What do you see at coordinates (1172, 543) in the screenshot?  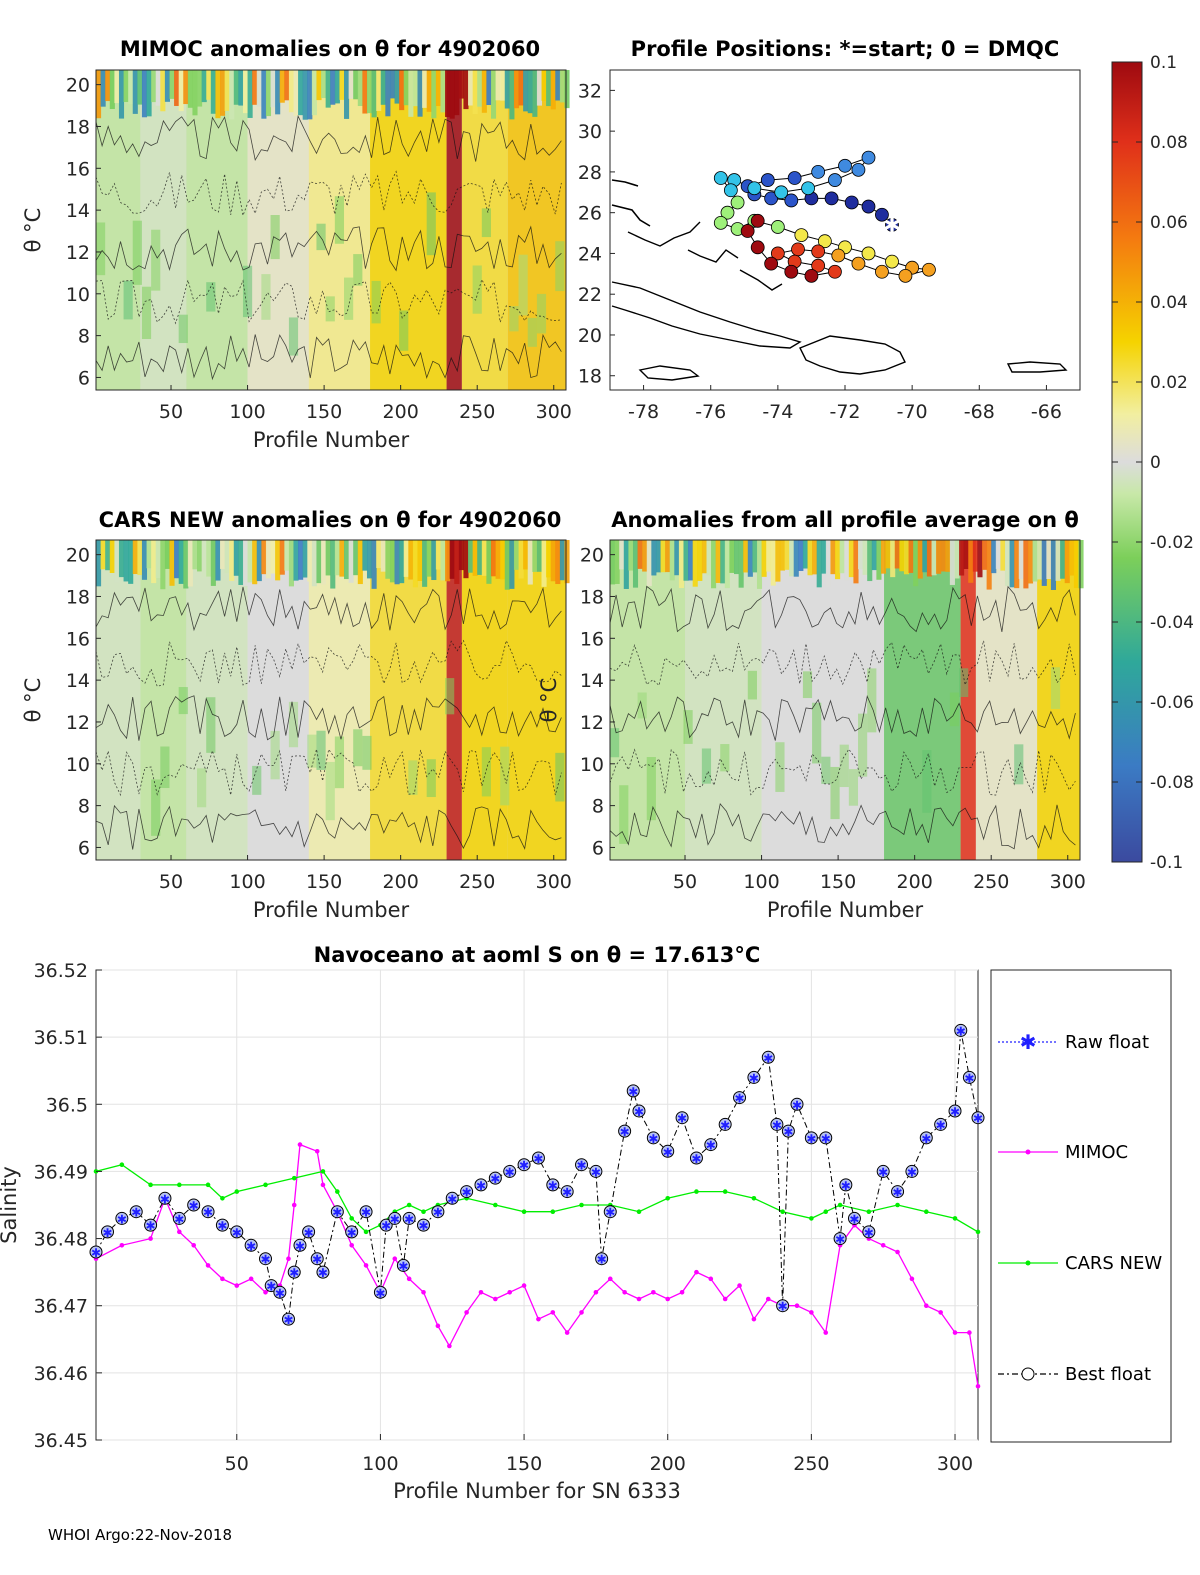 I see `colorbar-tick-label: -0.02` at bounding box center [1172, 543].